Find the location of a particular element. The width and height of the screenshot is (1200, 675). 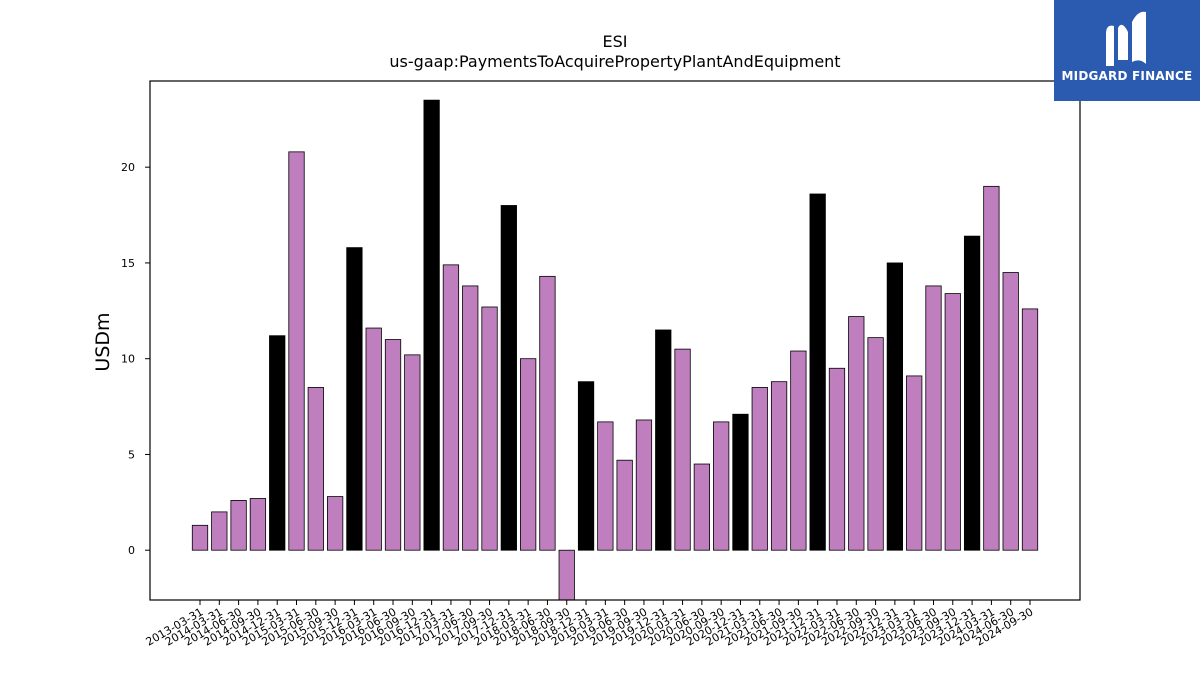

y-tick-label: 0 is located at coordinates (131, 550).